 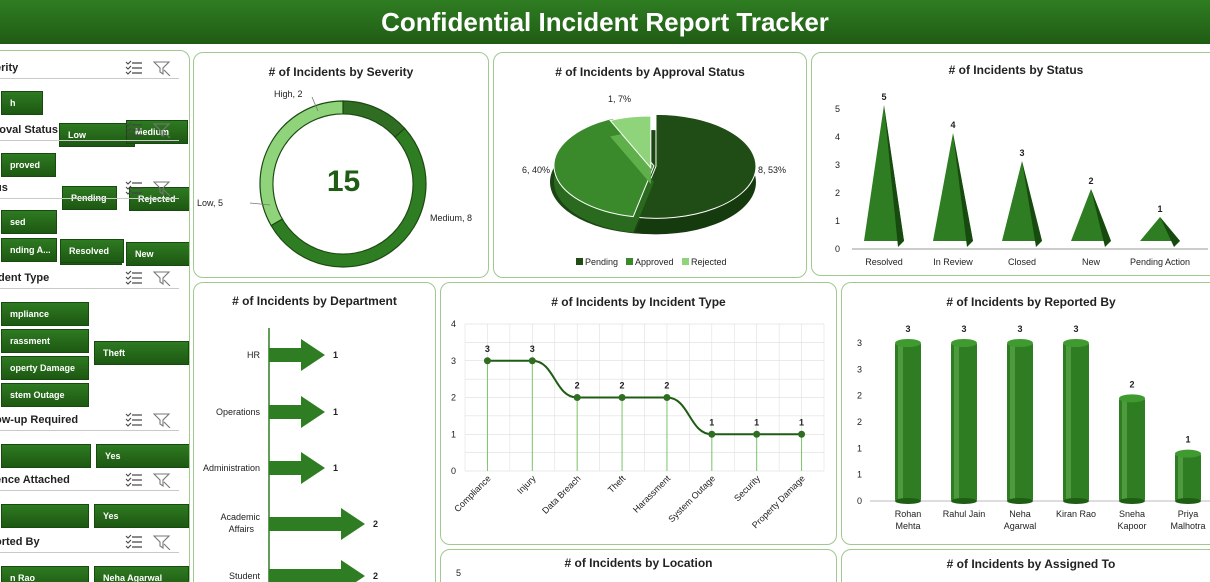 I want to click on approval-legend-rejected: Rejected, so click(x=709, y=262).